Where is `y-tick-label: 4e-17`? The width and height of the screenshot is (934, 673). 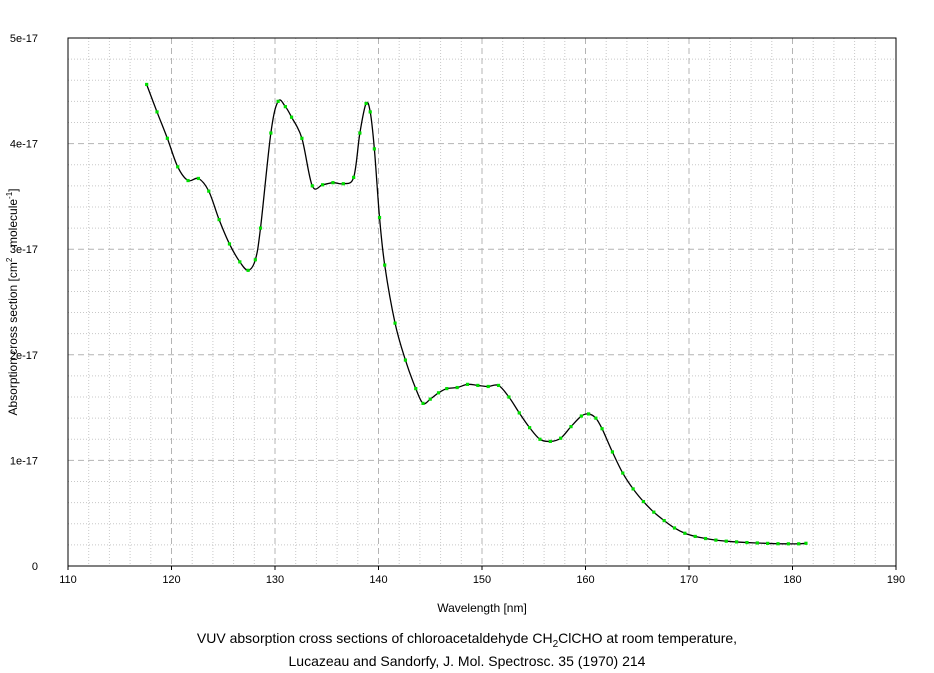 y-tick-label: 4e-17 is located at coordinates (24, 145).